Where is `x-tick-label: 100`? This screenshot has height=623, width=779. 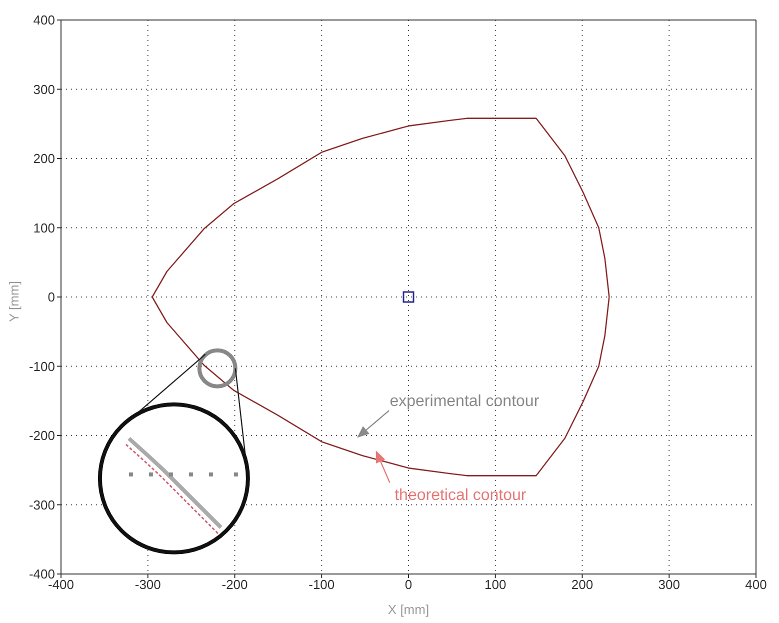
x-tick-label: 100 is located at coordinates (495, 584).